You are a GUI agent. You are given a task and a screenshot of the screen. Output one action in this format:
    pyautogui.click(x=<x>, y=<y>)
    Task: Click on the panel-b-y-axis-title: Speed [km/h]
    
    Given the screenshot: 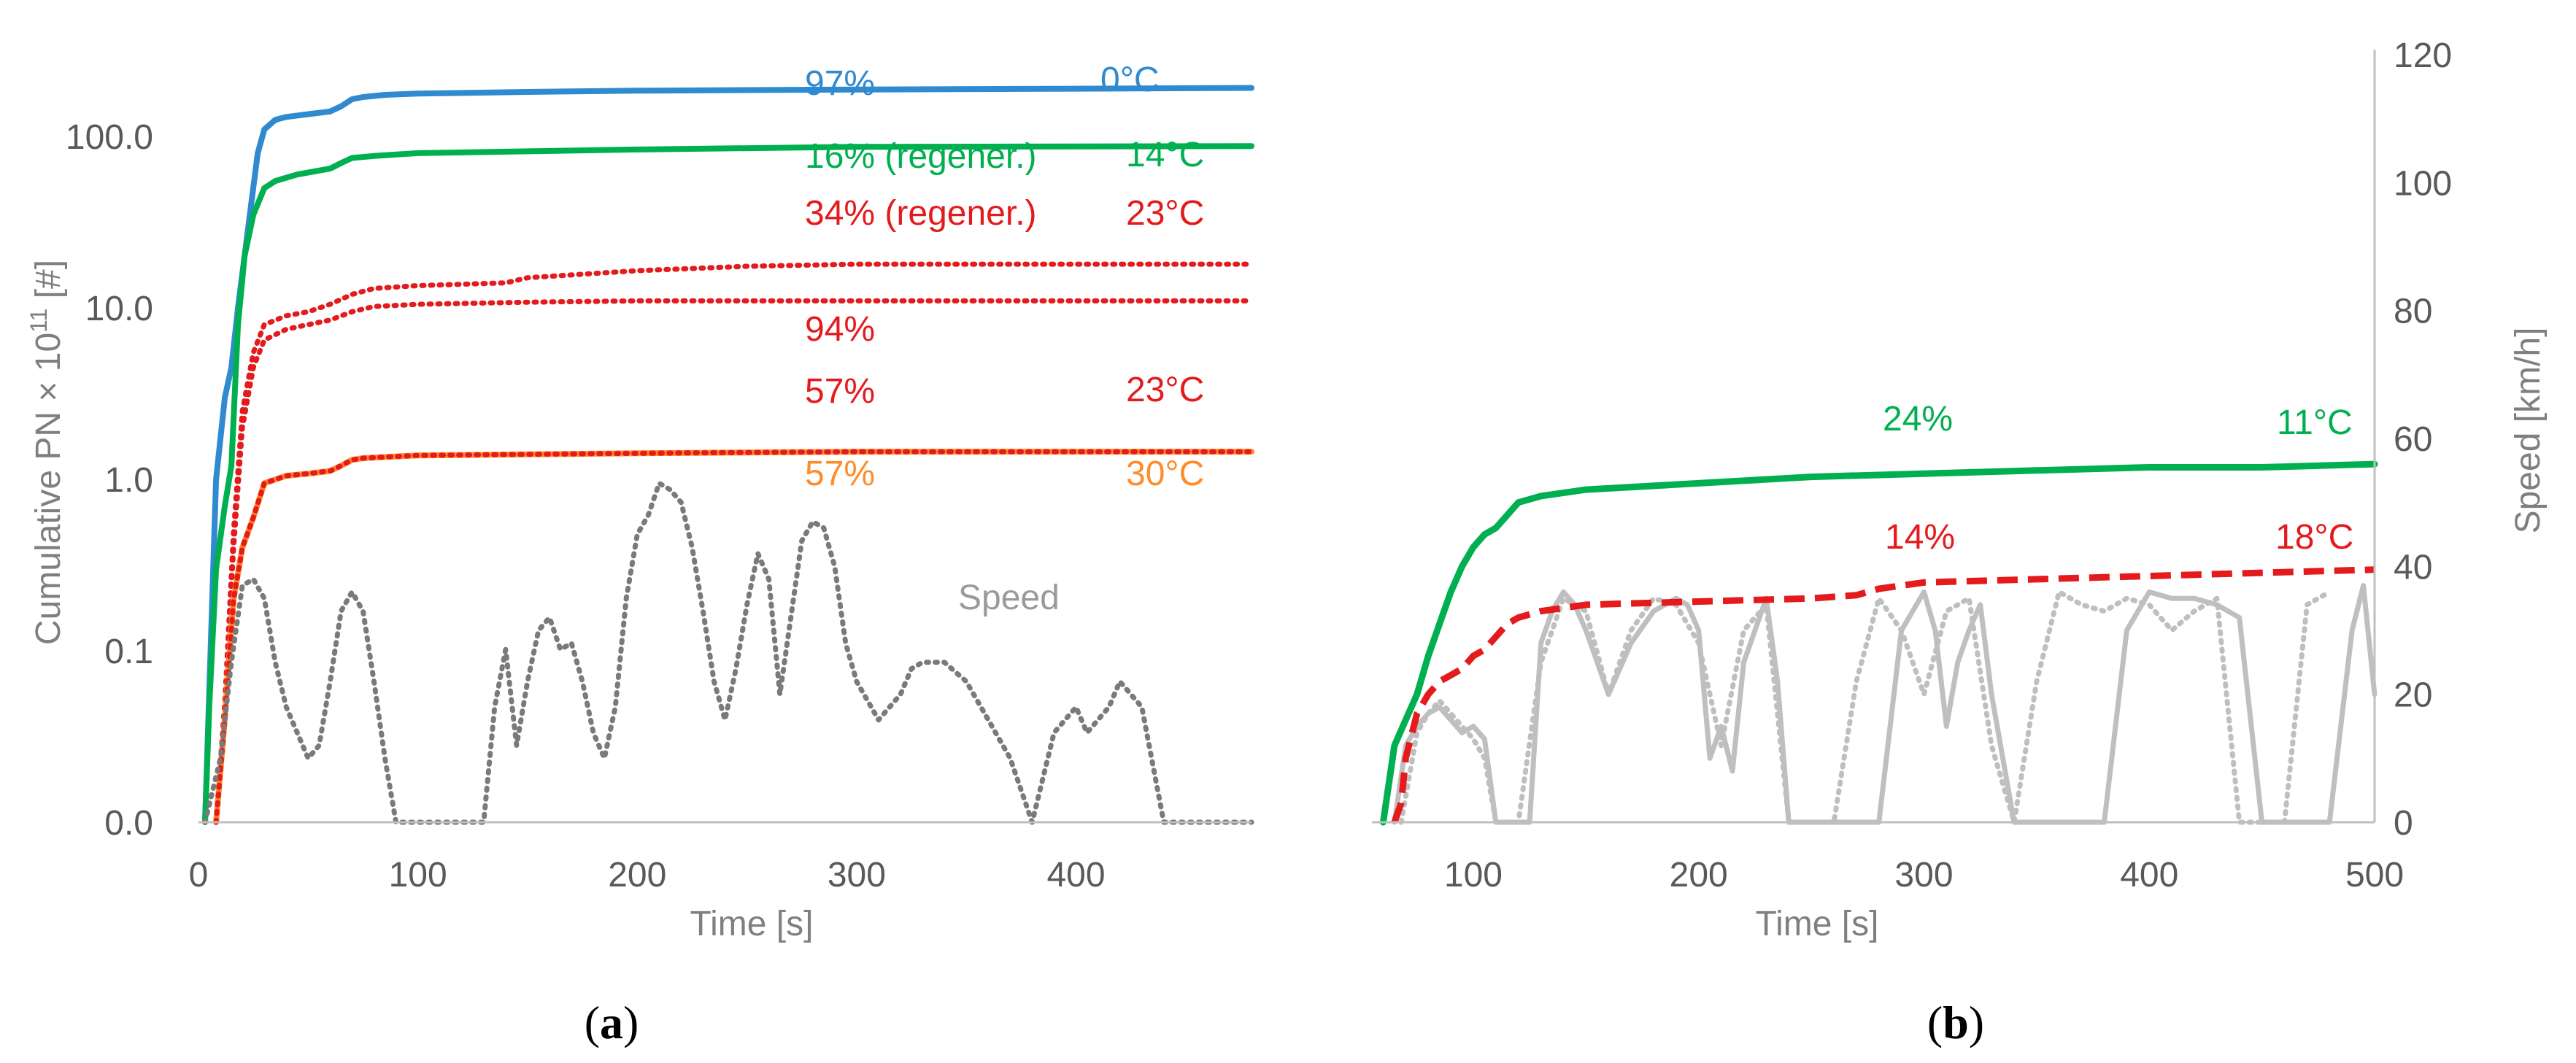 What is the action you would take?
    pyautogui.click(x=2528, y=431)
    